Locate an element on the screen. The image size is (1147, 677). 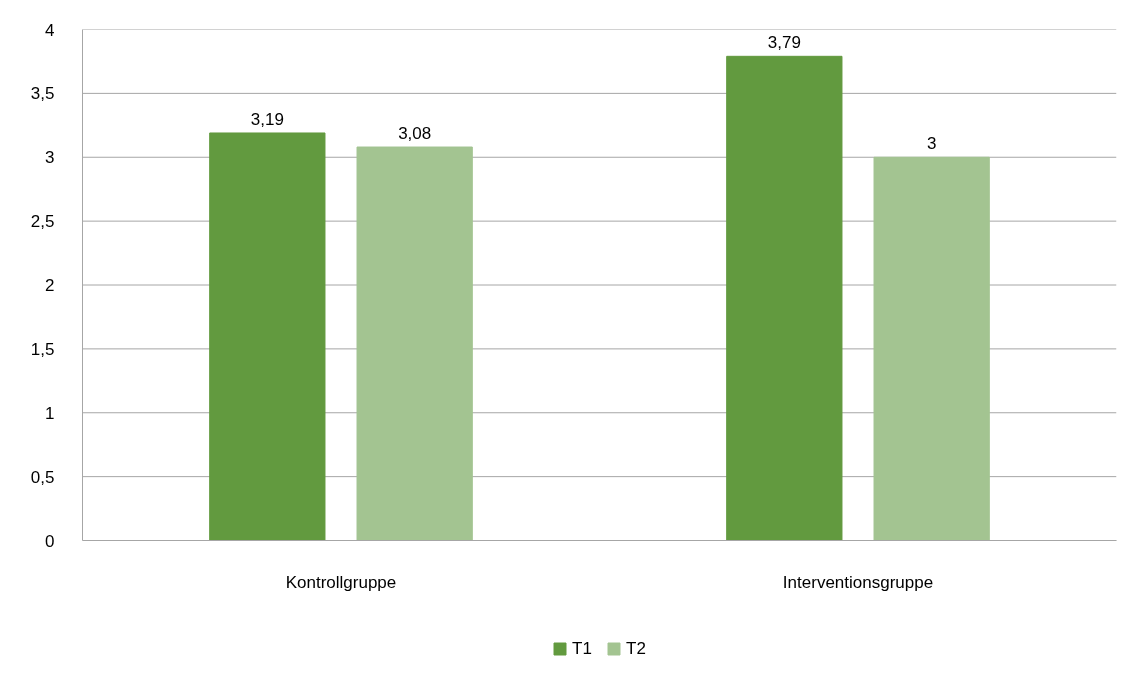
y-tick-label: 2 is located at coordinates (50, 285).